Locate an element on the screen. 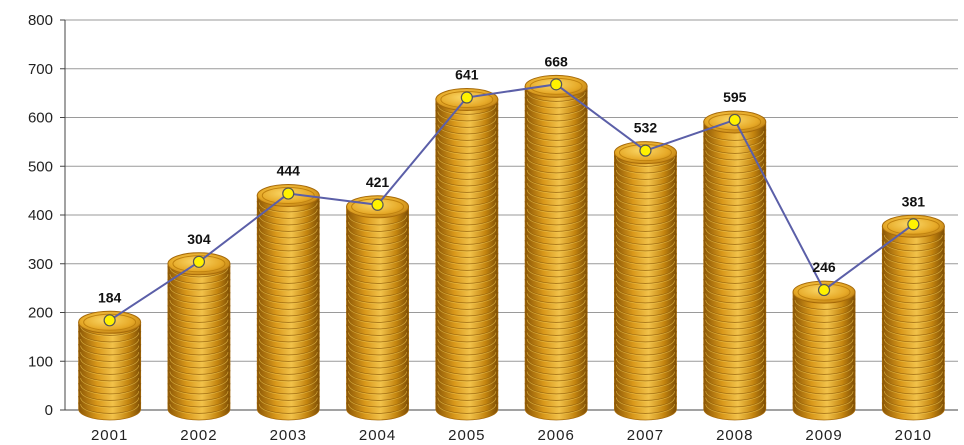  y-tick-label: 600 is located at coordinates (40, 118).